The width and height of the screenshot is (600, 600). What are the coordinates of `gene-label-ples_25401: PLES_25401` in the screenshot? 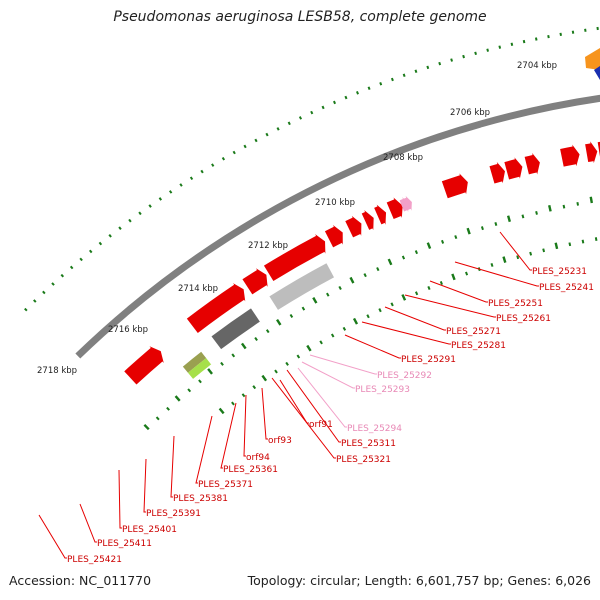 It's located at (149, 530).